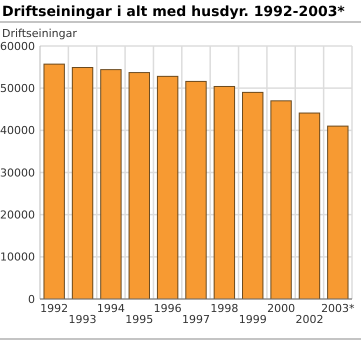 The width and height of the screenshot is (361, 340). I want to click on x-tick-label: 2003*, so click(338, 308).